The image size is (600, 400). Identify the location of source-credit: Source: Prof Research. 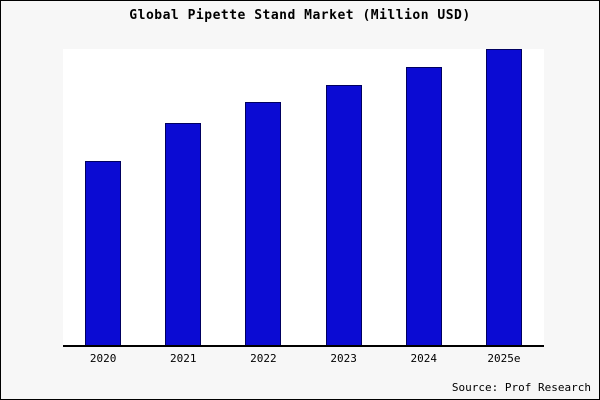
(521, 387).